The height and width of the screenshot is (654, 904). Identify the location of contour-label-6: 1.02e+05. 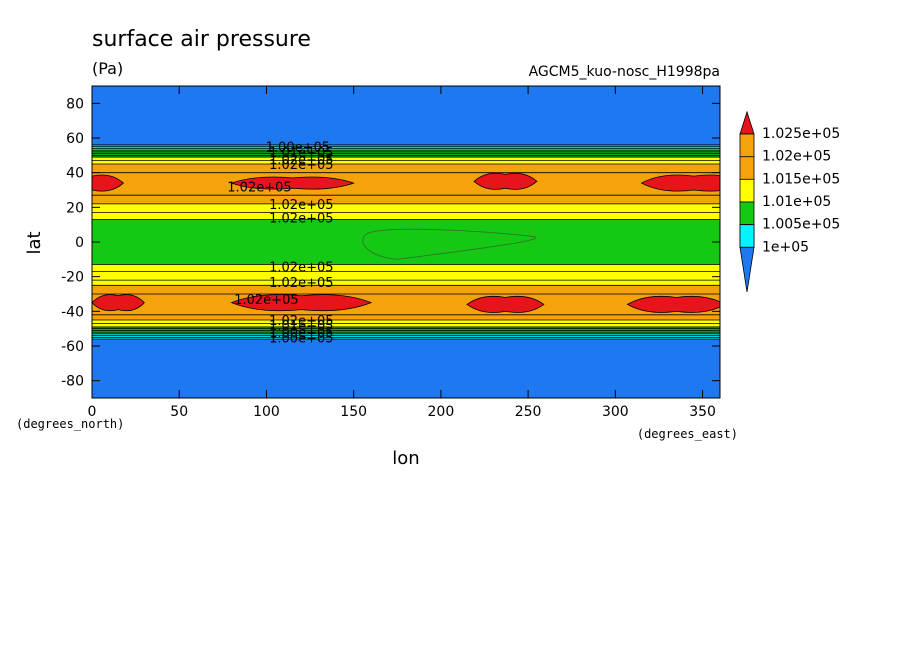
(301, 219).